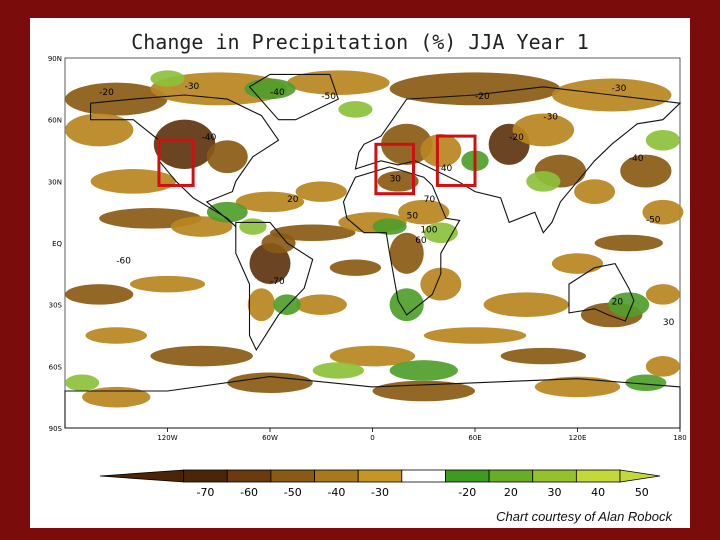  What do you see at coordinates (55, 121) in the screenshot?
I see `latitude-label: 60N` at bounding box center [55, 121].